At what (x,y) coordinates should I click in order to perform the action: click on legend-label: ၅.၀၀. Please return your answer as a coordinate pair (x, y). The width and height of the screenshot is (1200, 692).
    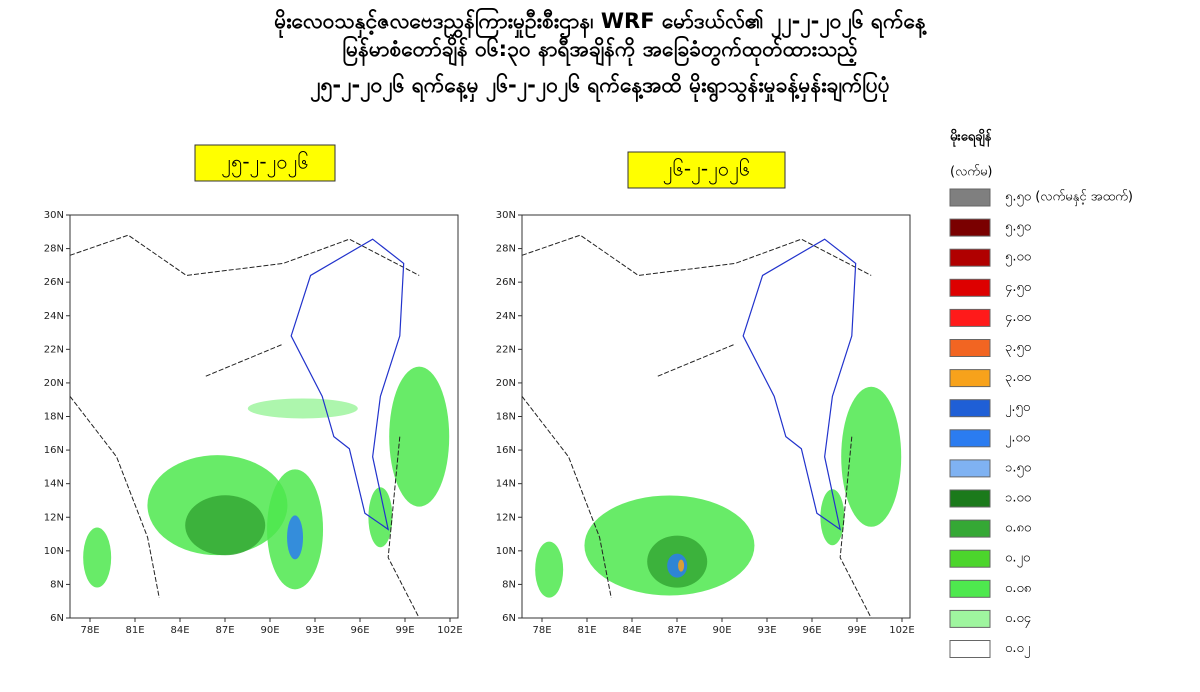
    Looking at the image, I should click on (1018, 258).